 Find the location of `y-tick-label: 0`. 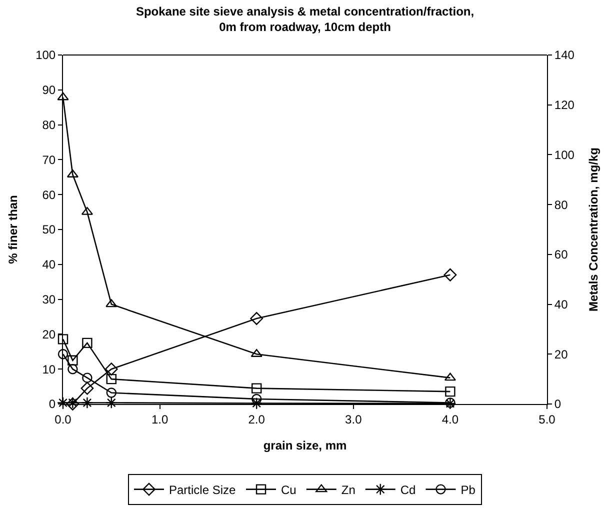

y-tick-label: 0 is located at coordinates (52, 404).